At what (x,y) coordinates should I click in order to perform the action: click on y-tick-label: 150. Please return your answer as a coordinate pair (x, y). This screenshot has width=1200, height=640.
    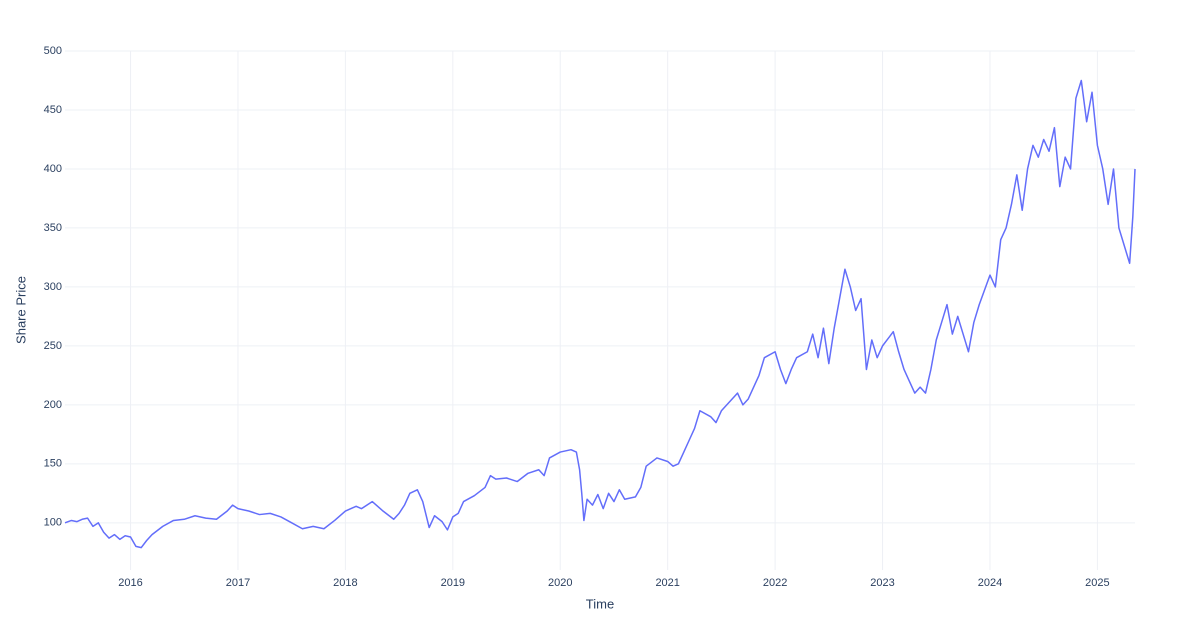
    Looking at the image, I should click on (53, 464).